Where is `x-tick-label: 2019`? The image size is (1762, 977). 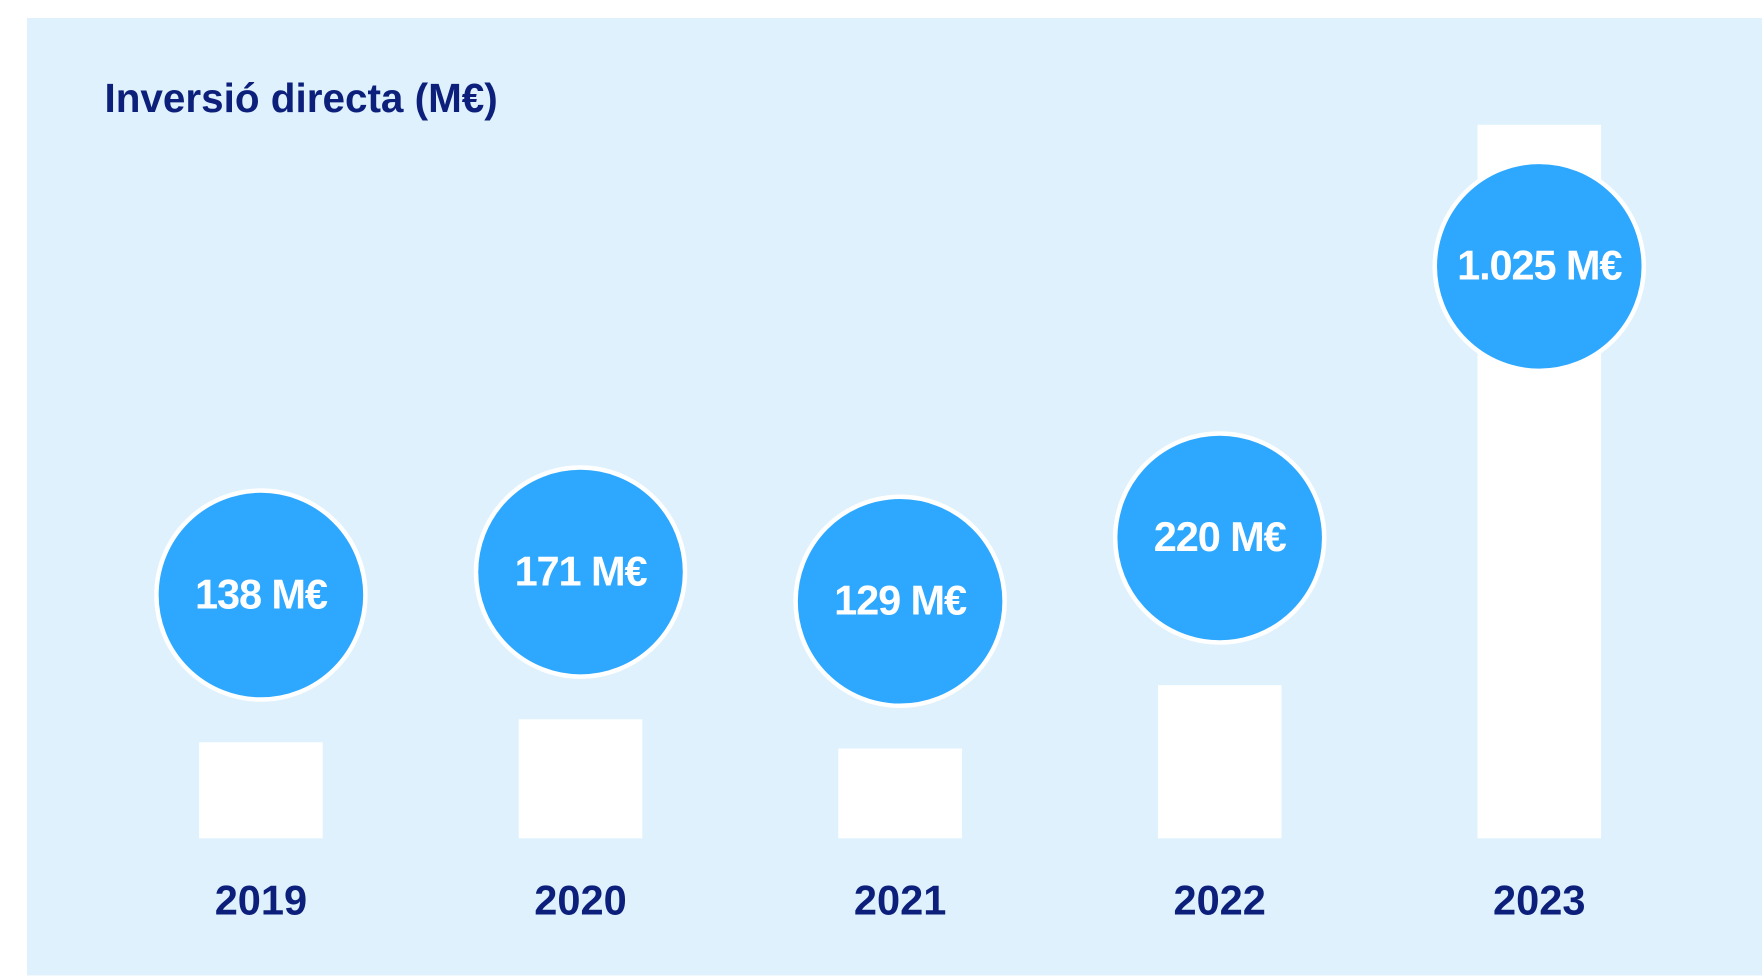
x-tick-label: 2019 is located at coordinates (261, 899).